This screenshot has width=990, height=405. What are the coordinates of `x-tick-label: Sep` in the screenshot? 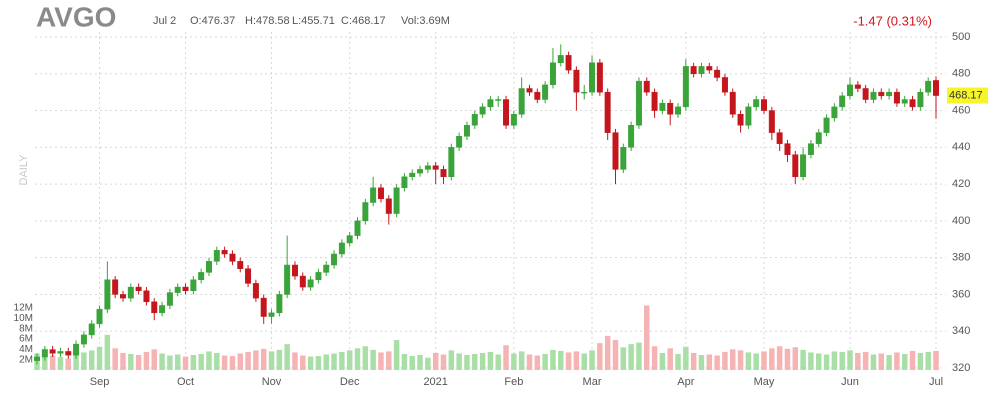 It's located at (100, 382).